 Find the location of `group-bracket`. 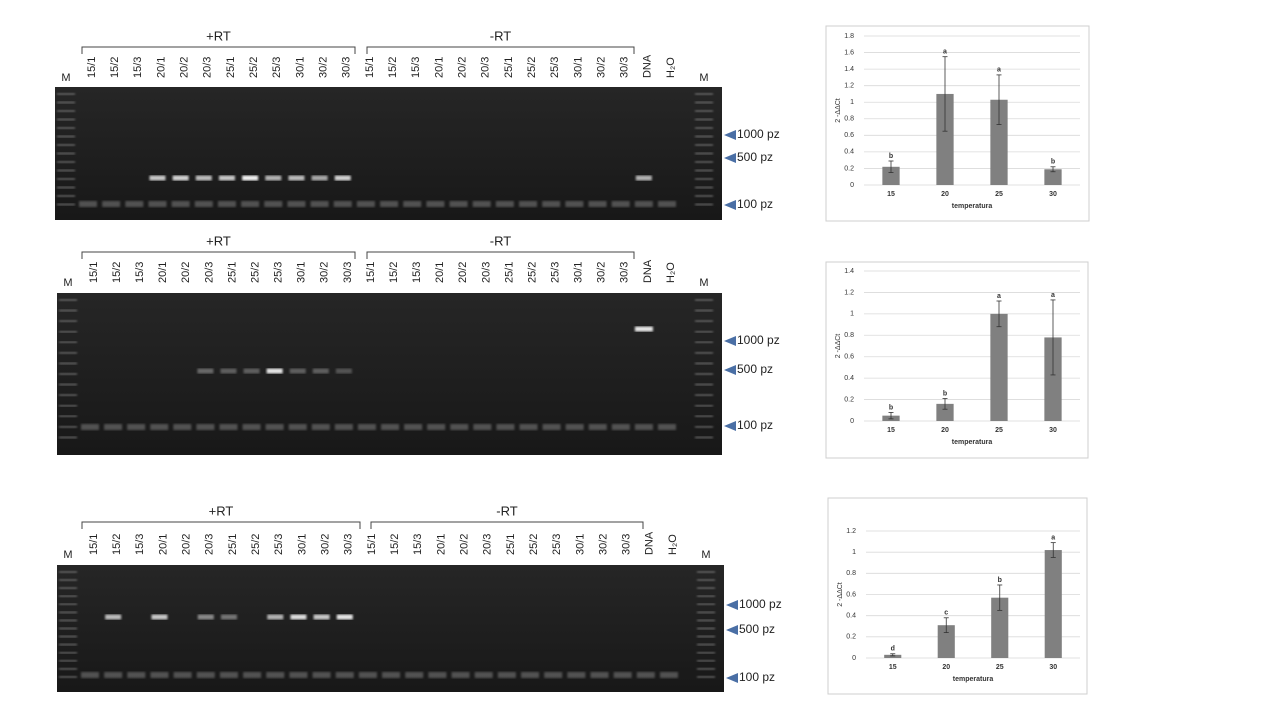

group-bracket is located at coordinates (500, 255).